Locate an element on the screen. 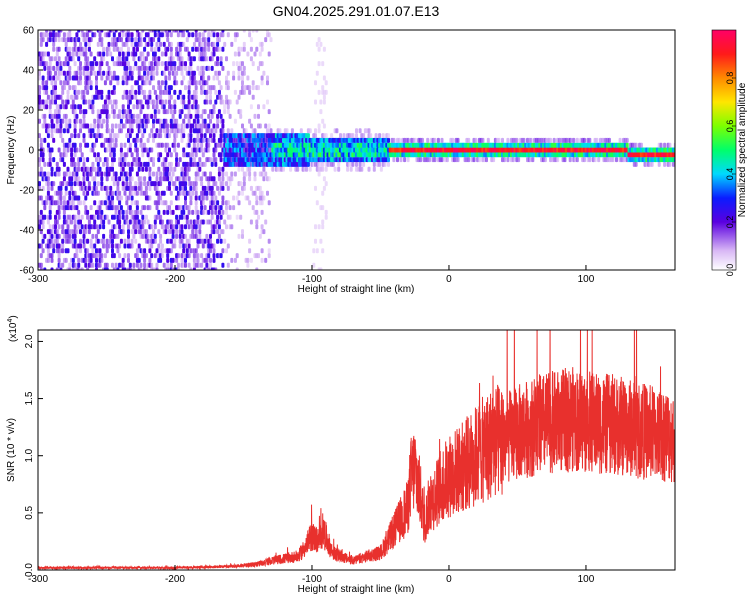  y-tick-label: 20 is located at coordinates (29, 111).